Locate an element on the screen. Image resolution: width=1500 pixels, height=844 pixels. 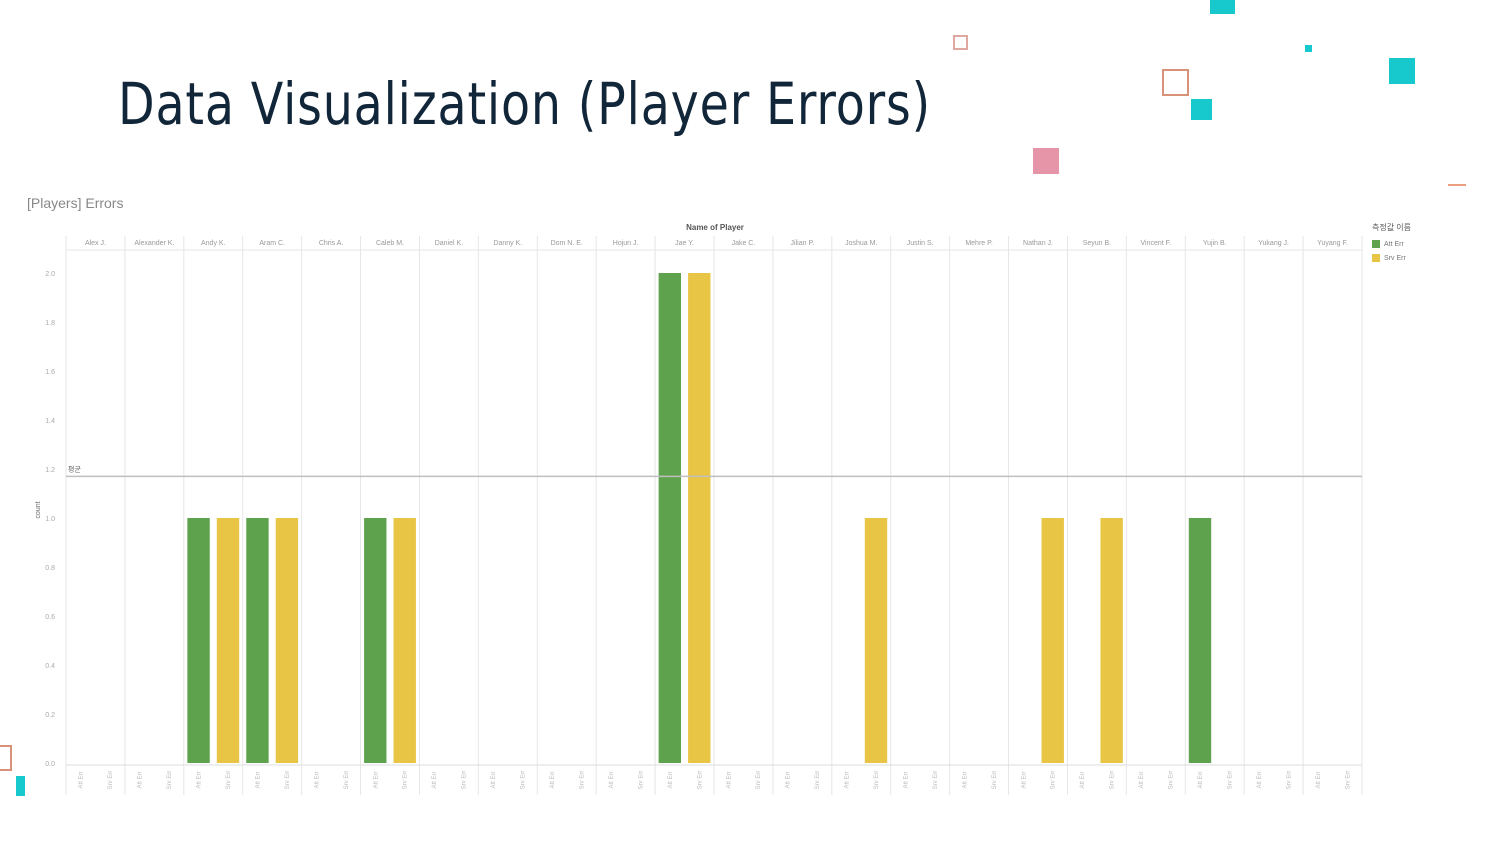
category-label: Daniel K. is located at coordinates (449, 243).